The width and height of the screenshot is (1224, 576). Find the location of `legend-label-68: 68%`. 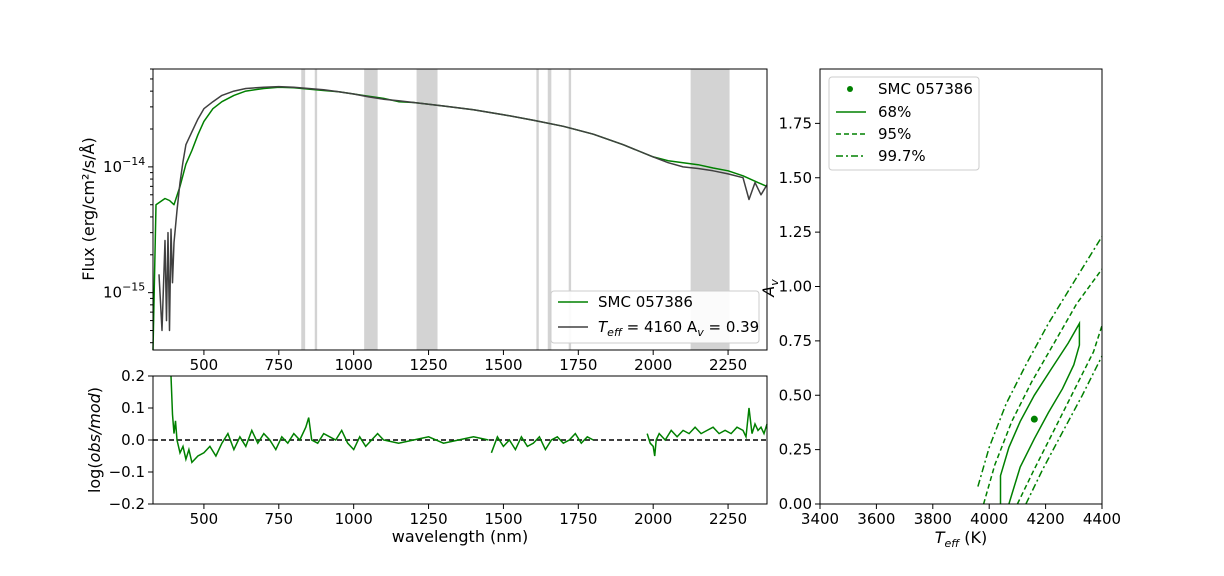

legend-label-68: 68% is located at coordinates (894, 112).